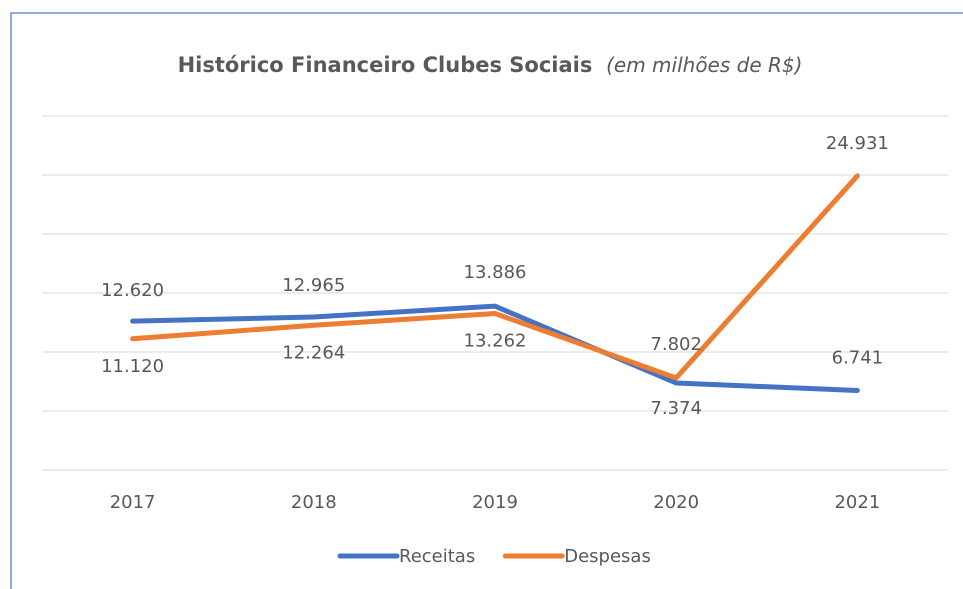  What do you see at coordinates (676, 502) in the screenshot?
I see `x-tick-label: 2020` at bounding box center [676, 502].